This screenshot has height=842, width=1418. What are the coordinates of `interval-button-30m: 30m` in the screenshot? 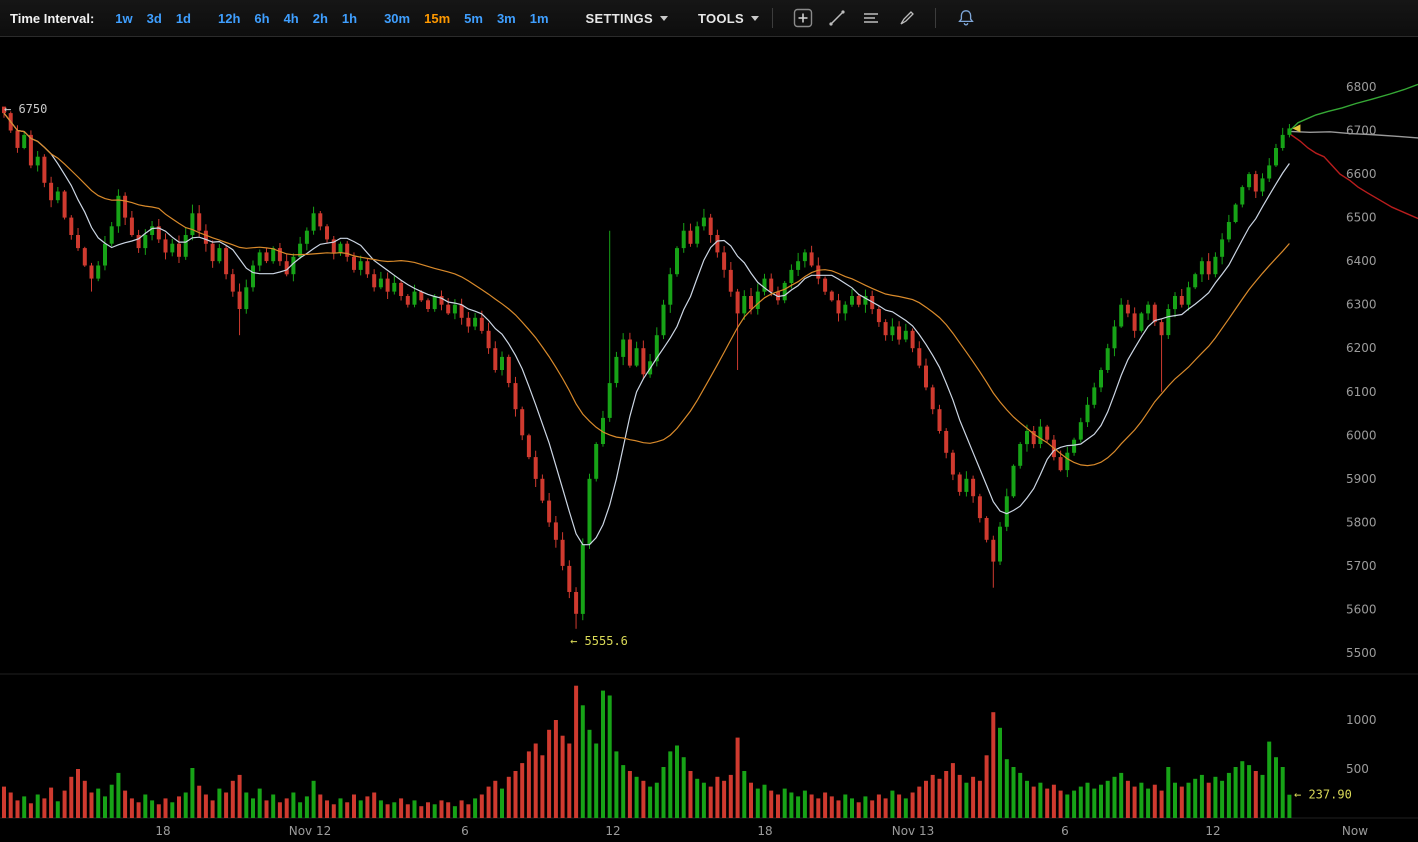 It's located at (397, 18).